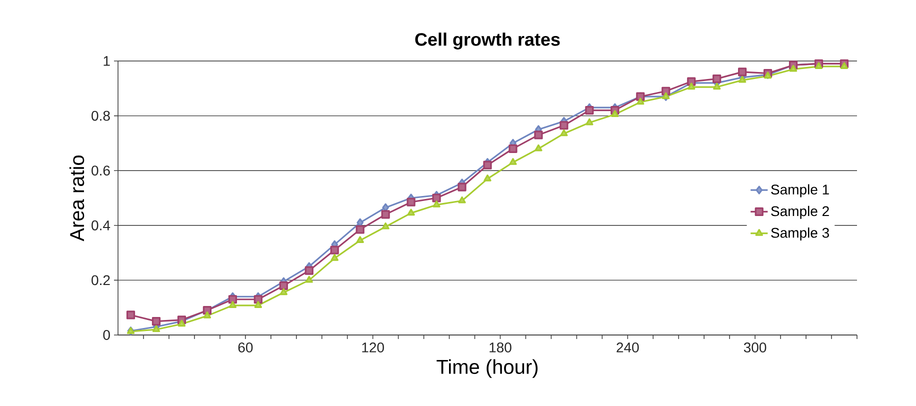 The width and height of the screenshot is (916, 406). I want to click on x-tick-label: 60, so click(245, 347).